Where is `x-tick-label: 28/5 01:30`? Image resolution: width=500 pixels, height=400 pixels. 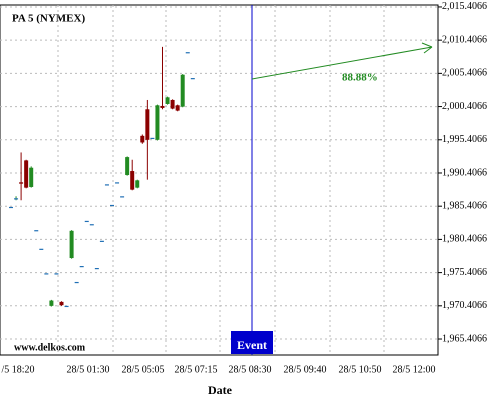
x-tick-label: 28/5 01:30 is located at coordinates (87, 369).